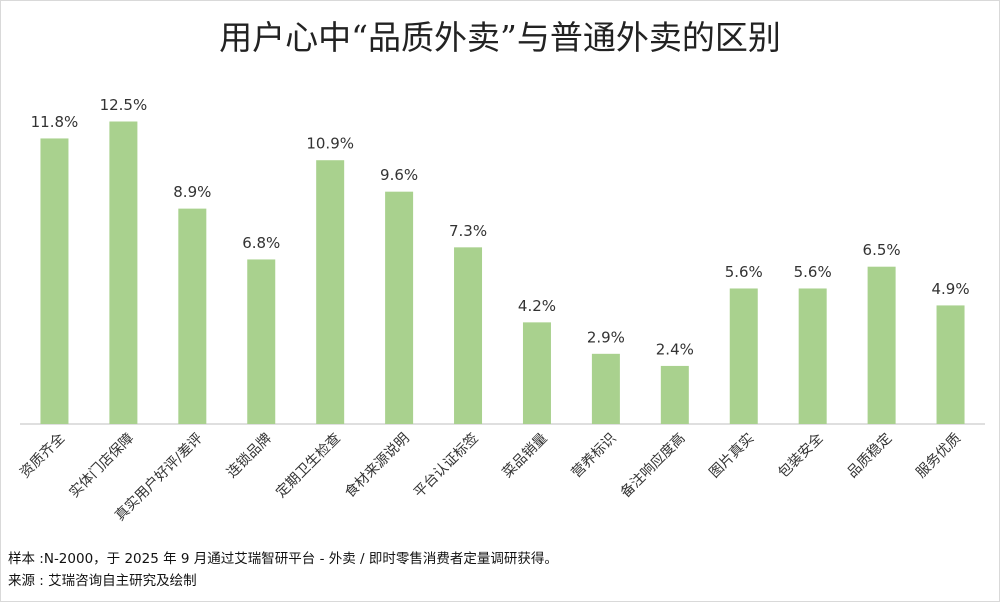 The height and width of the screenshot is (602, 1000). What do you see at coordinates (500, 37) in the screenshot?
I see `chart-title: 用户心中“品质外卖”与普通外卖的区别` at bounding box center [500, 37].